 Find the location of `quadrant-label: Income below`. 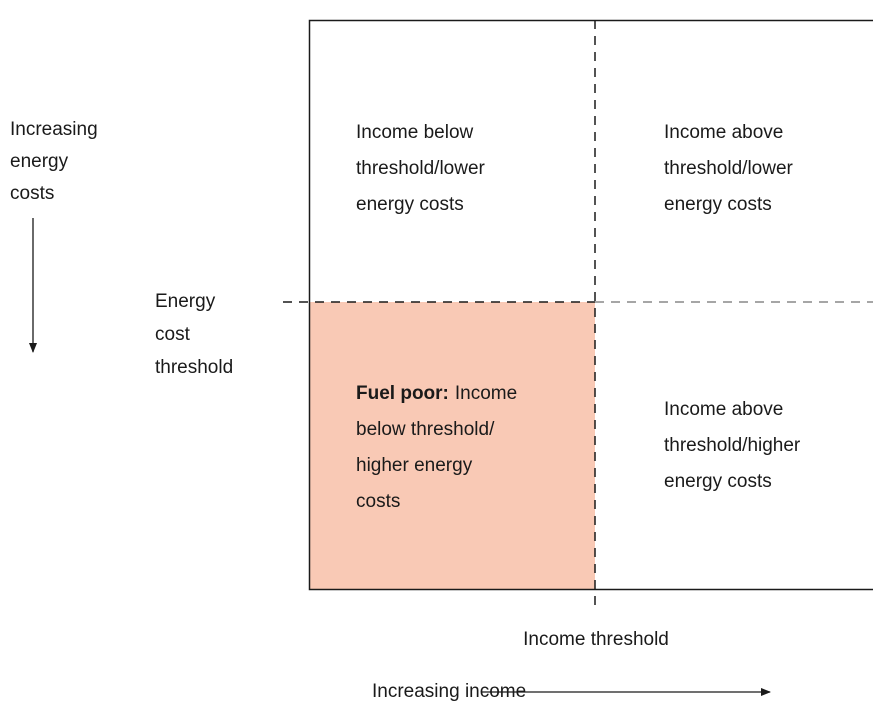

quadrant-label: Income below is located at coordinates (415, 132).